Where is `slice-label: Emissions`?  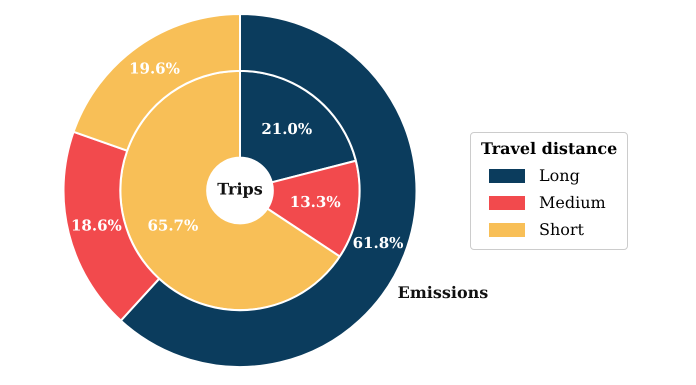 slice-label: Emissions is located at coordinates (443, 292).